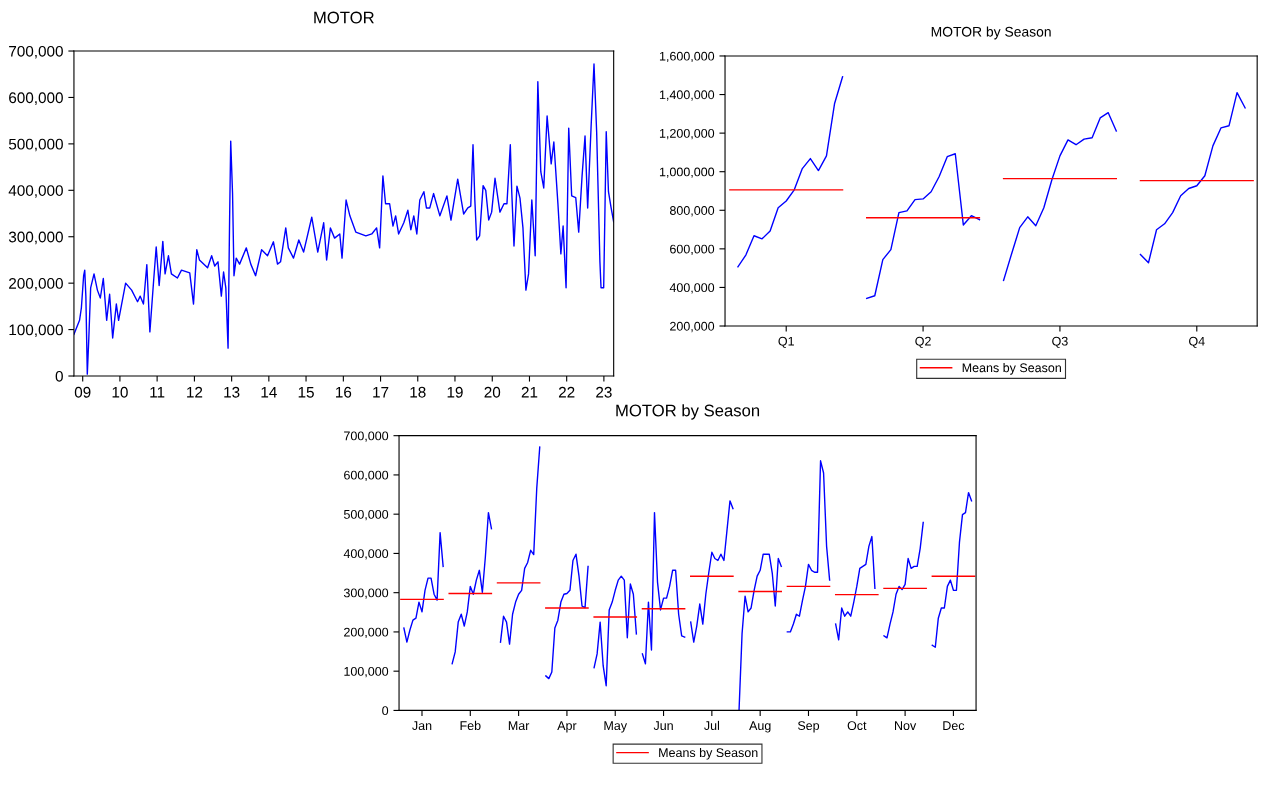 This screenshot has width=1264, height=785. Describe the element at coordinates (492, 392) in the screenshot. I see `x-tick-label: 20` at that location.